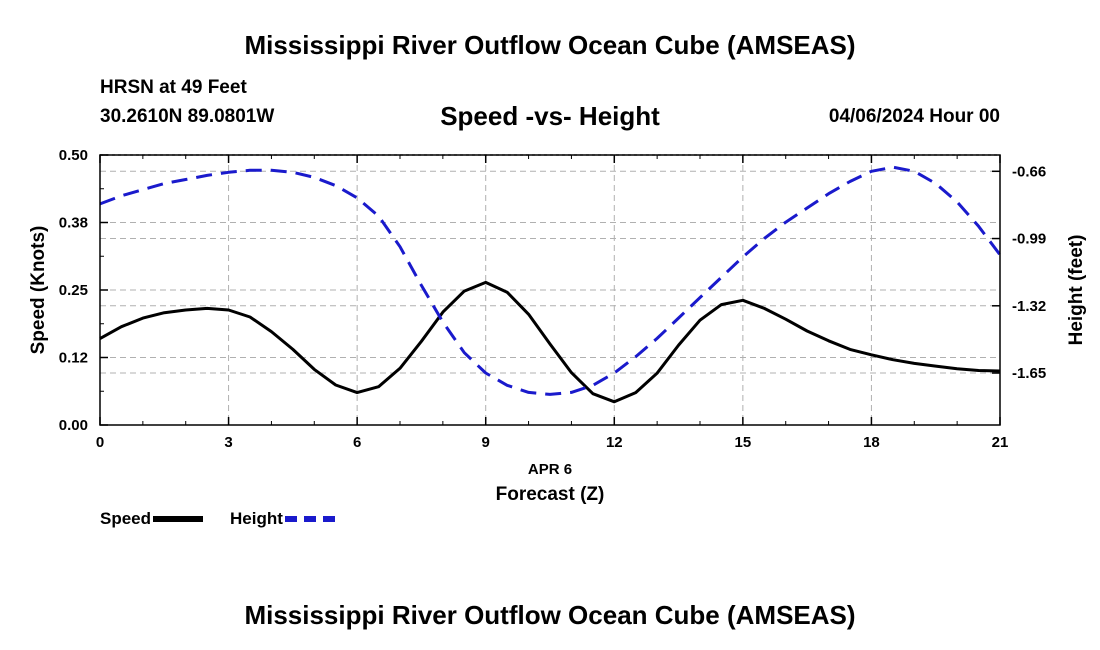 Image resolution: width=1100 pixels, height=650 pixels. Describe the element at coordinates (550, 494) in the screenshot. I see `x-axis-title: Forecast (Z)` at that location.